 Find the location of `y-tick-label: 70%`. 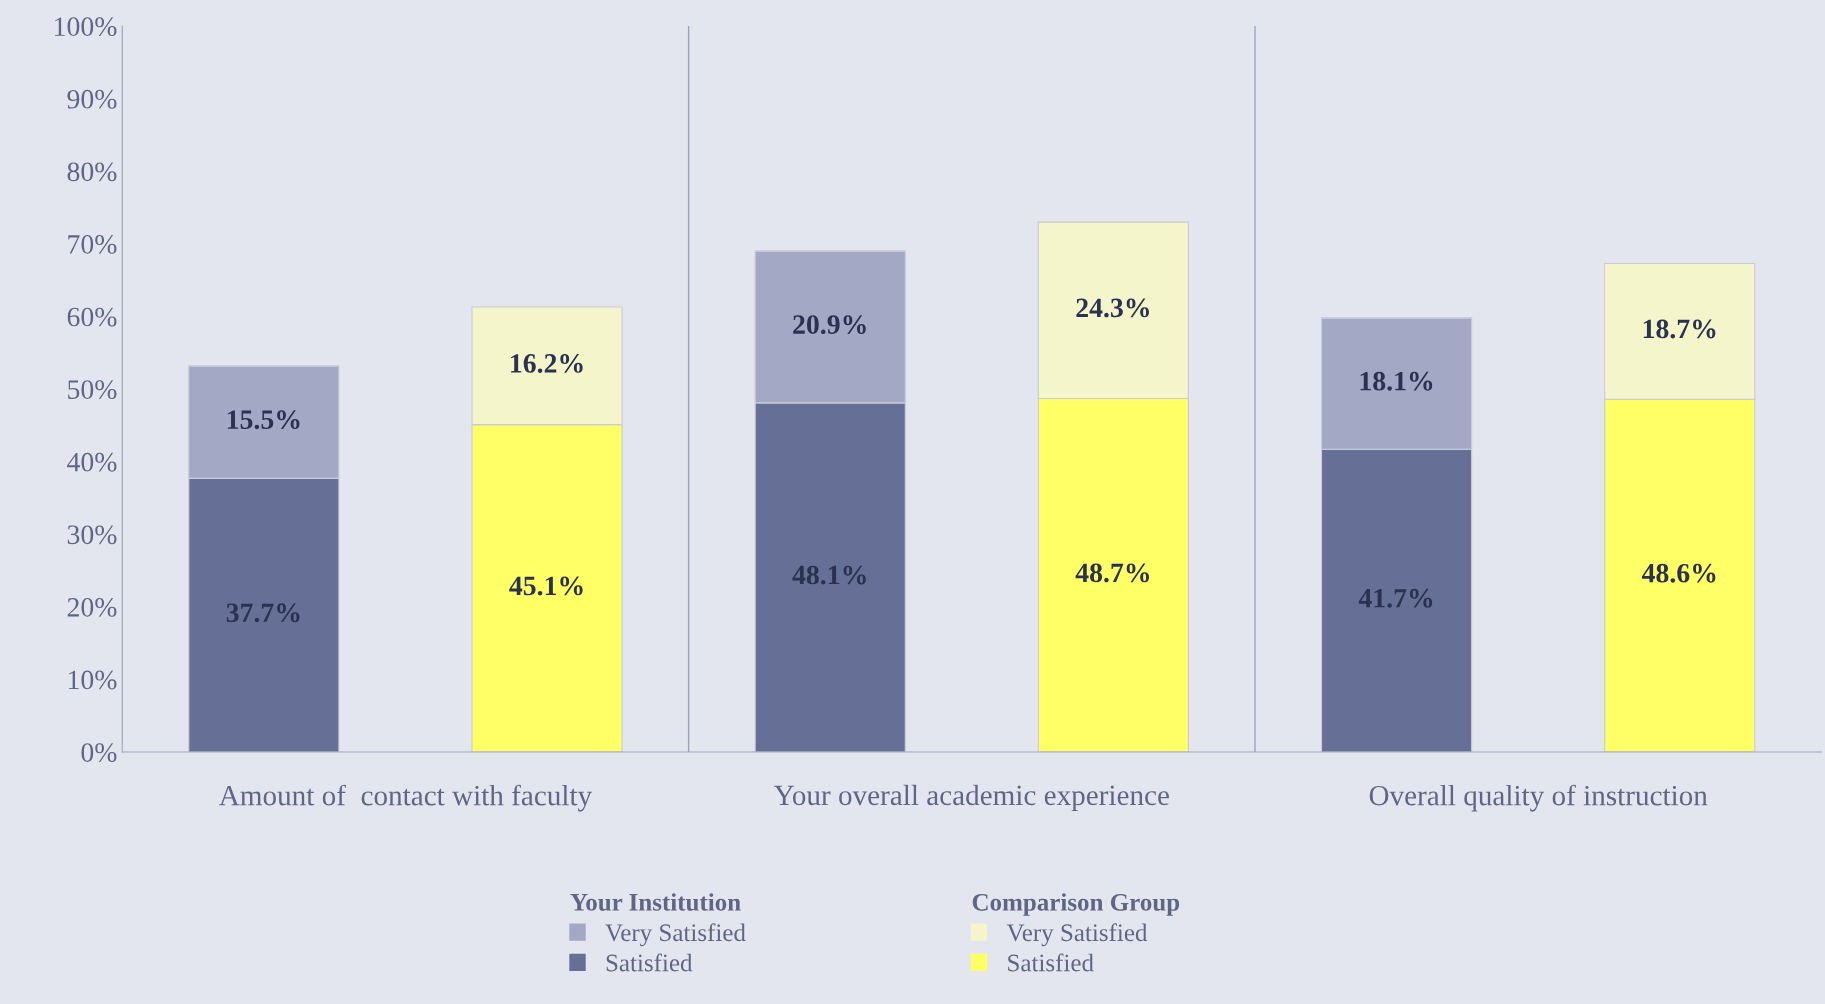

y-tick-label: 70% is located at coordinates (92, 244).